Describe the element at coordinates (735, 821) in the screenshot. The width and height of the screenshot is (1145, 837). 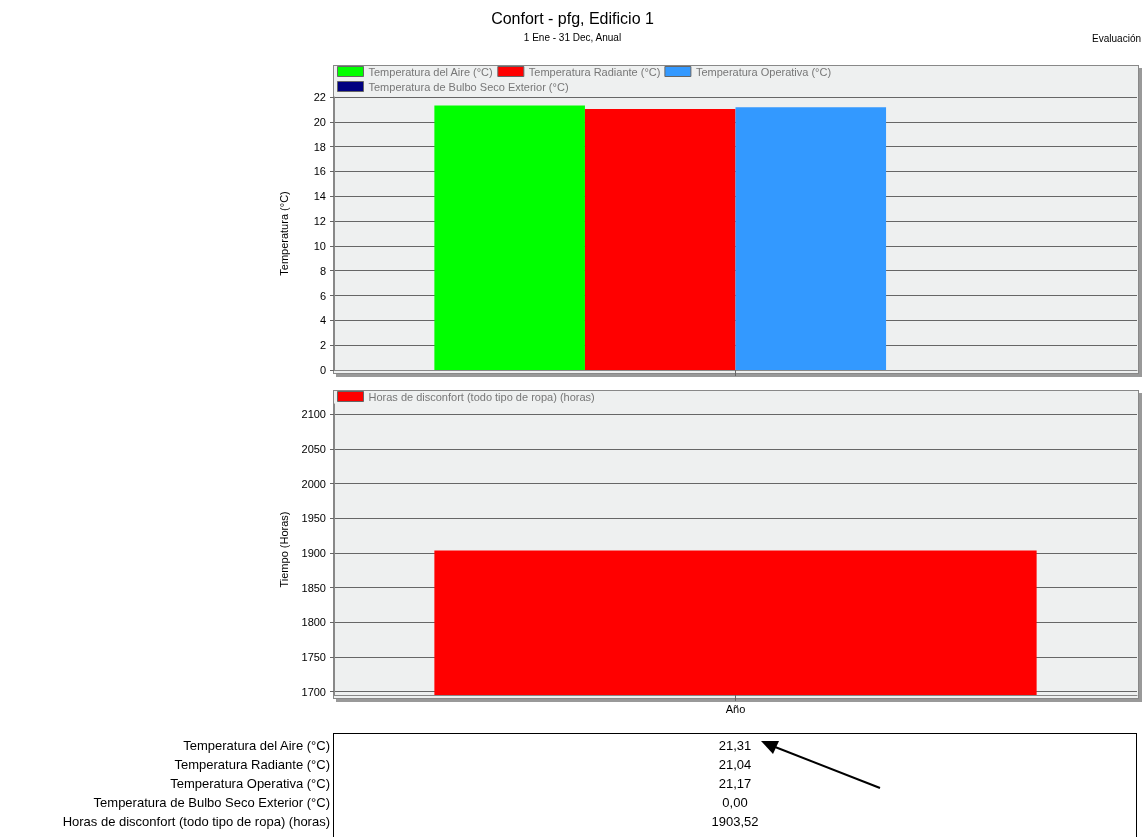
I see `data-label: 1903,52` at that location.